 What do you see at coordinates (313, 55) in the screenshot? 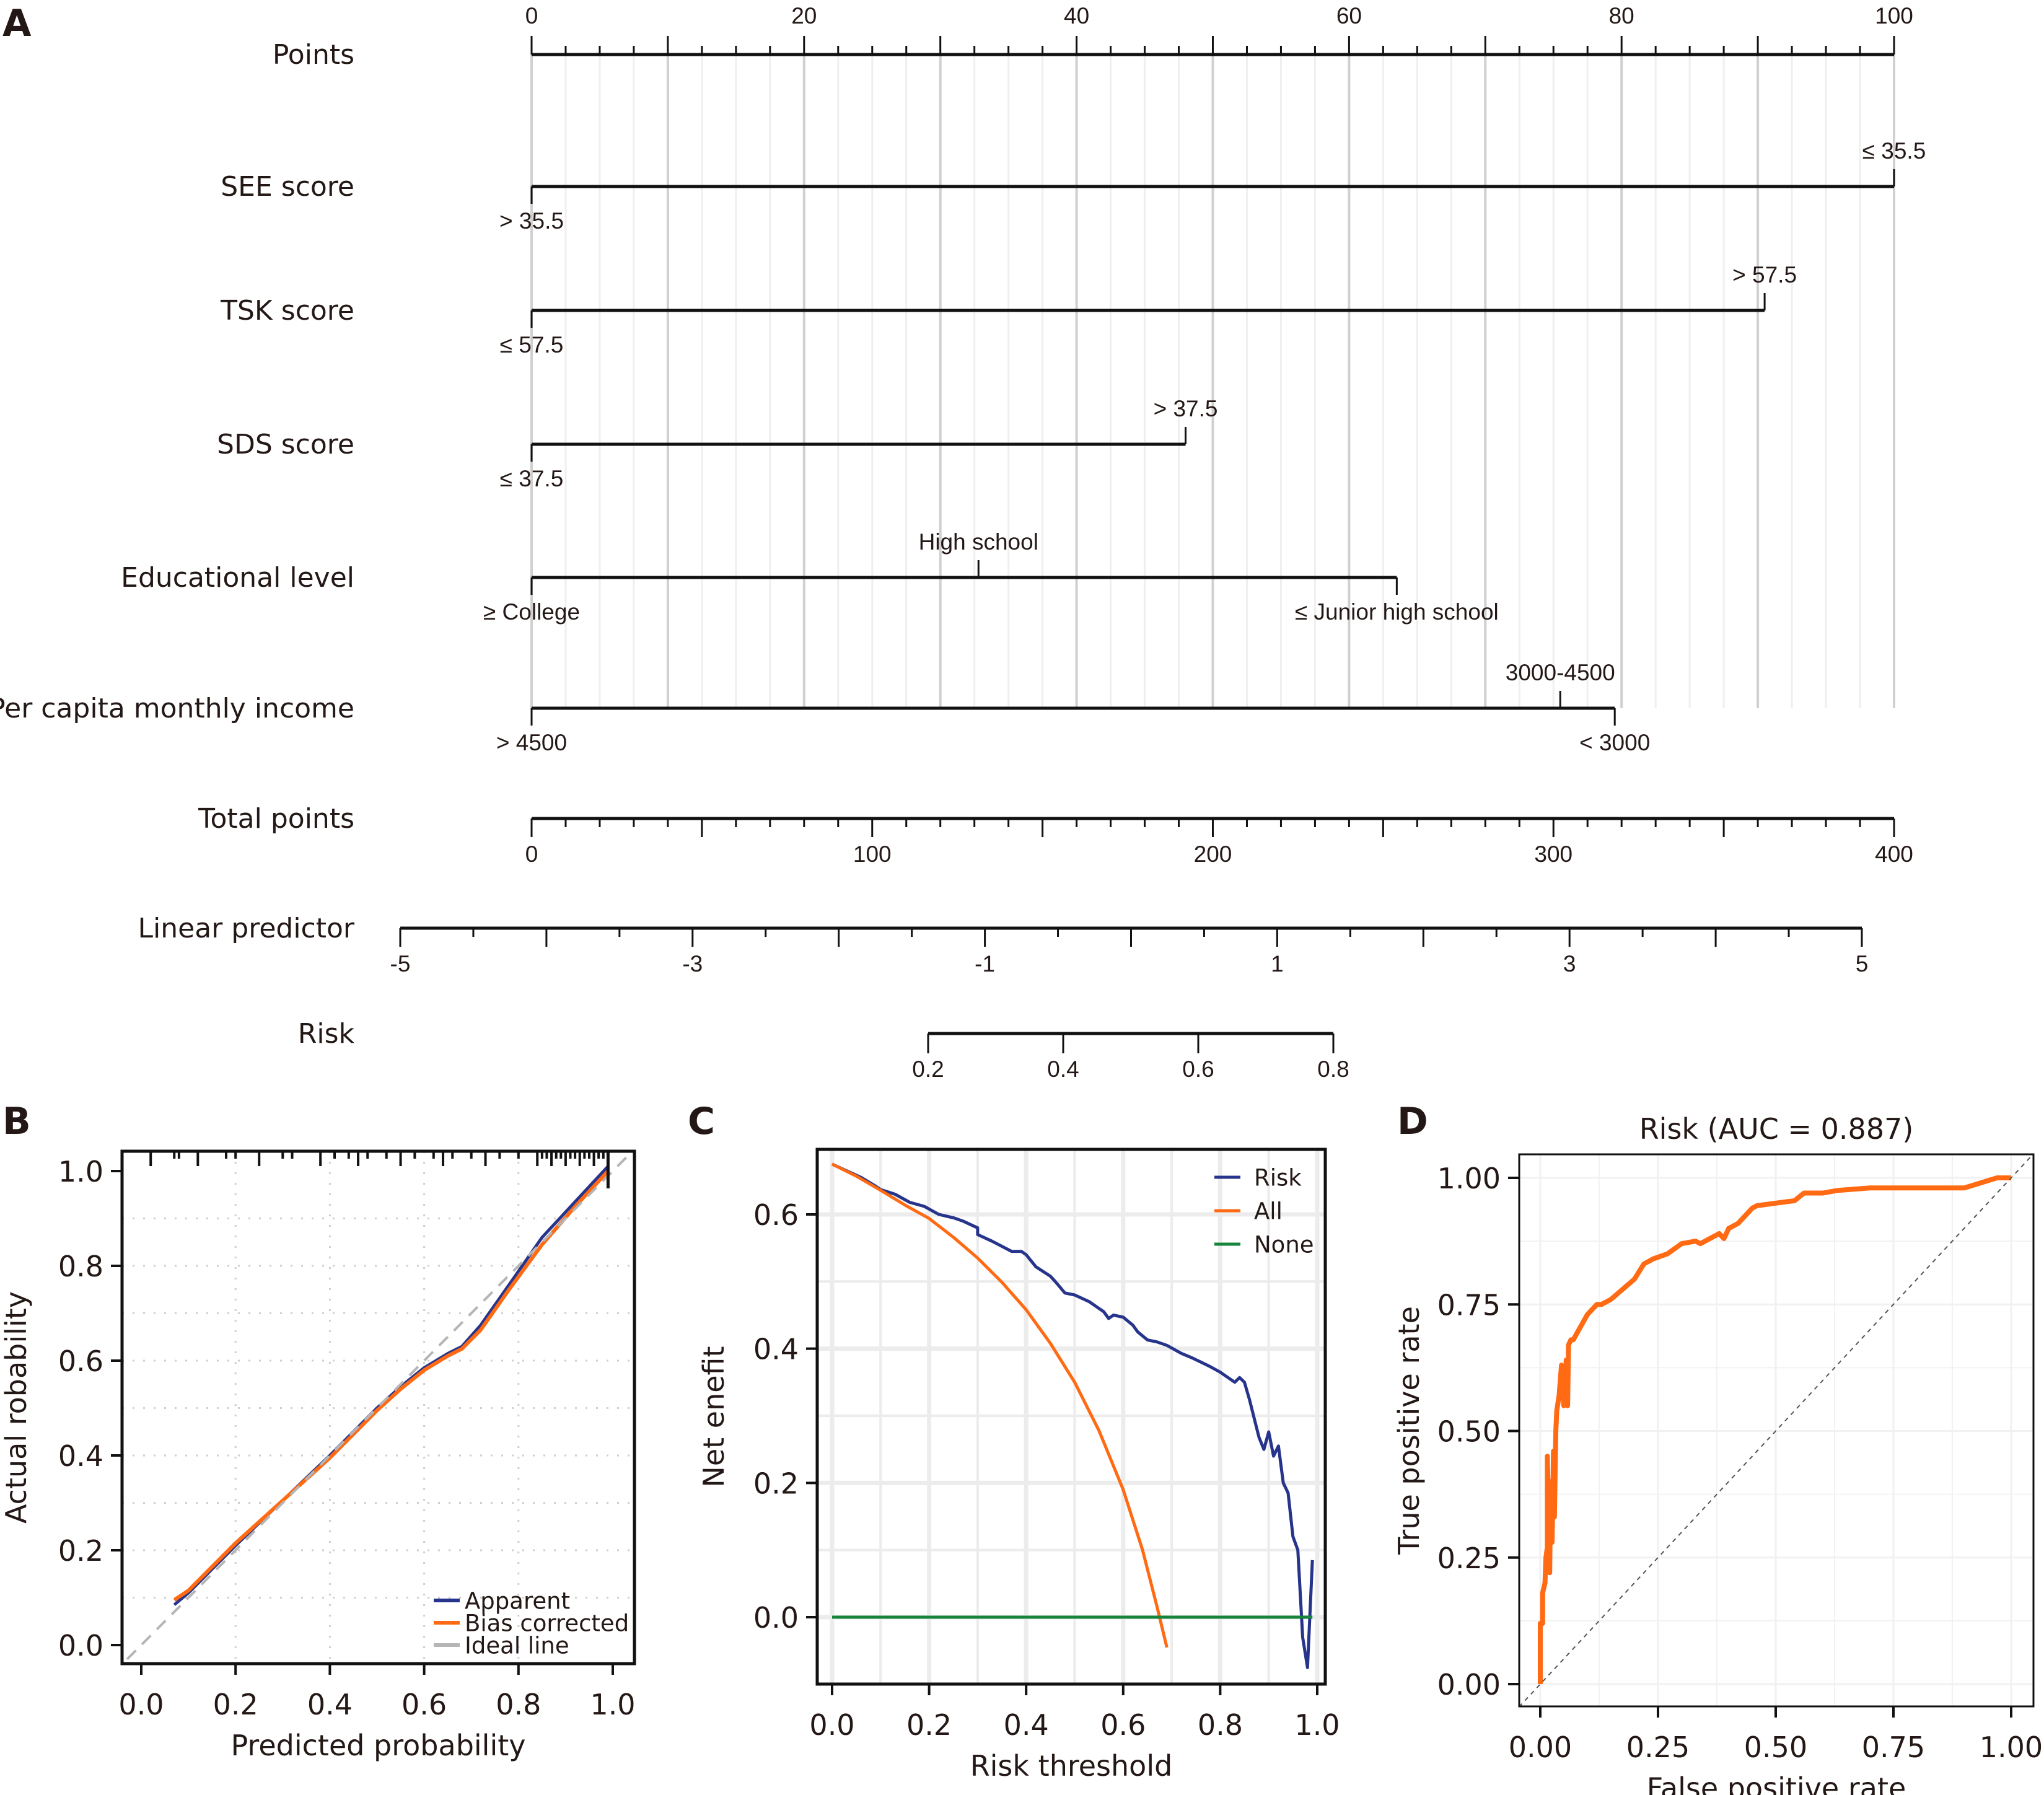
I see `row-label: Points` at bounding box center [313, 55].